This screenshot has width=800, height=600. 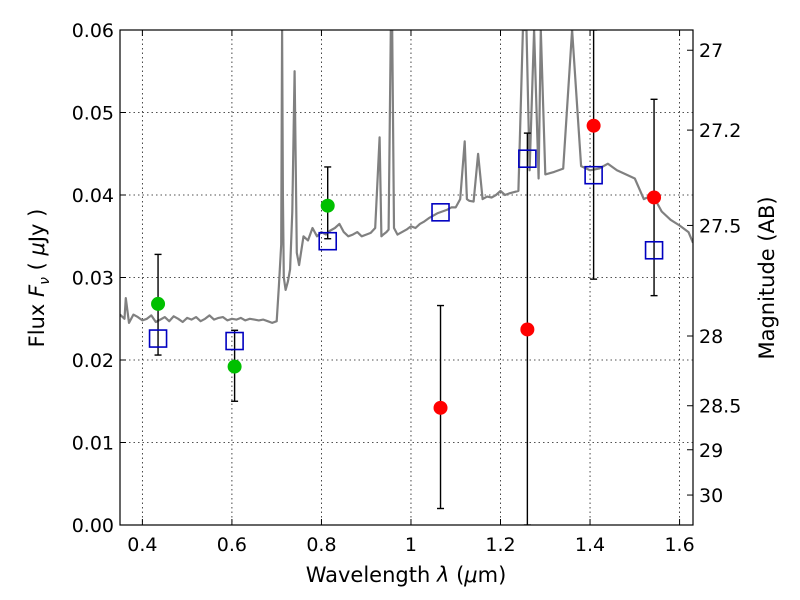 What do you see at coordinates (93, 361) in the screenshot?
I see `y-tick-label: 0.02` at bounding box center [93, 361].